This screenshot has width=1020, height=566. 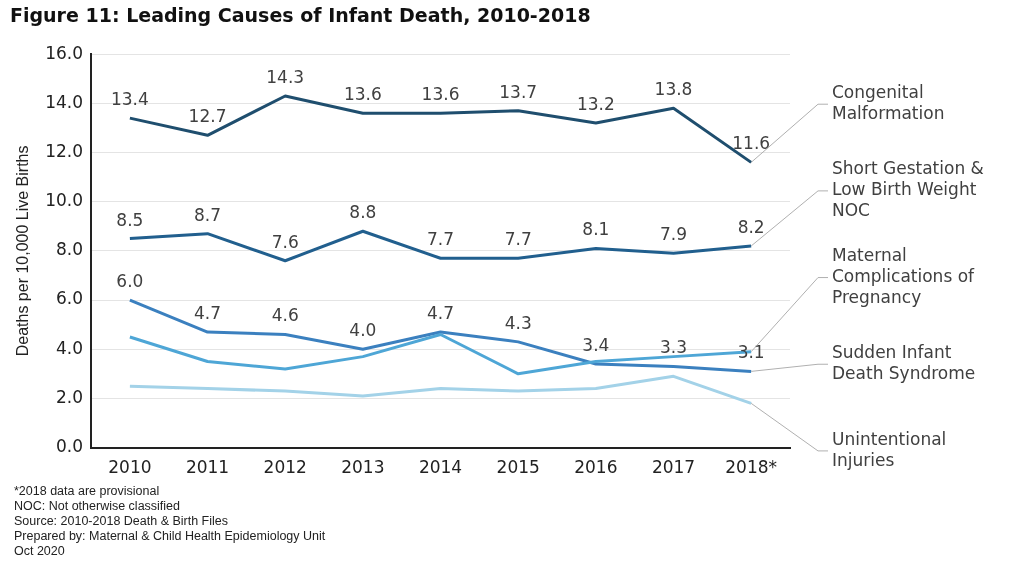 What do you see at coordinates (64, 101) in the screenshot?
I see `y-tick-label: 14.0` at bounding box center [64, 101].